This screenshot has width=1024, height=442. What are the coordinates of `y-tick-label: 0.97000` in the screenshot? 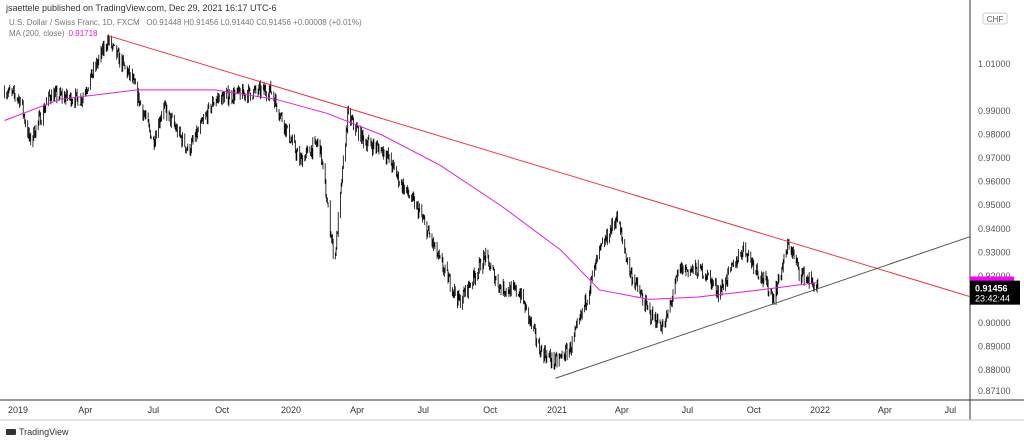 It's located at (994, 158).